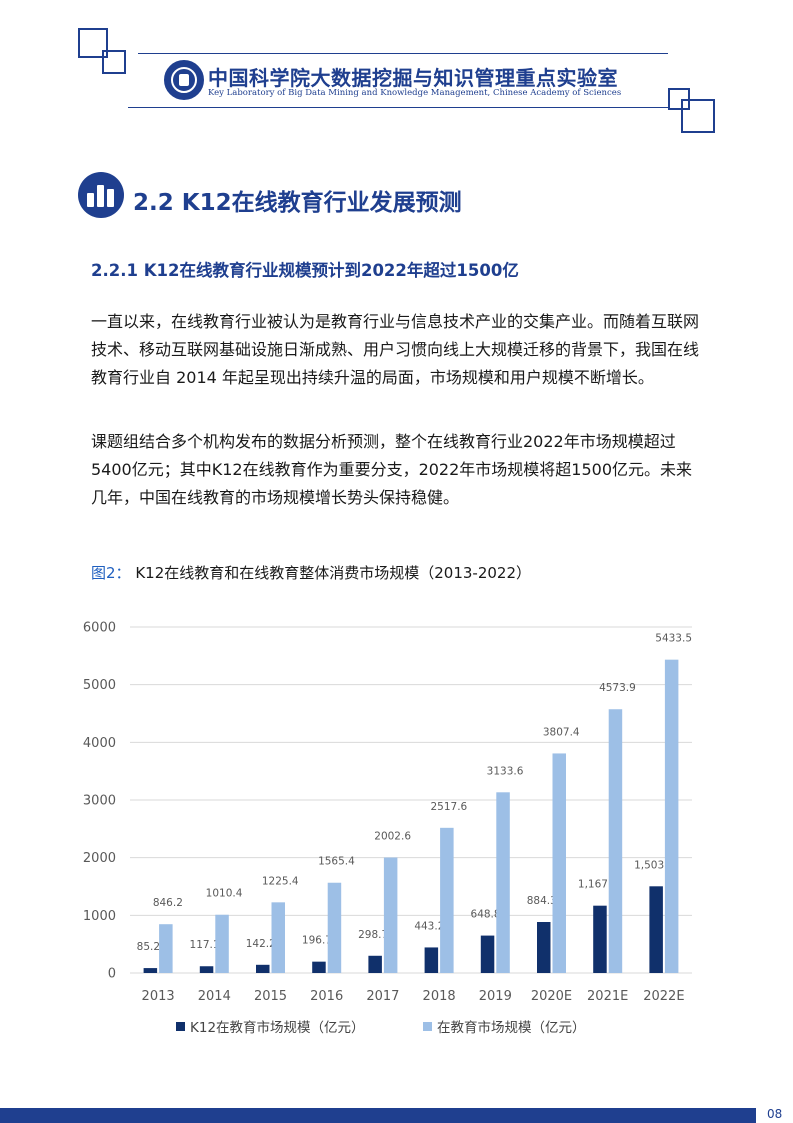 Image resolution: width=793 pixels, height=1123 pixels. Describe the element at coordinates (277, 1028) in the screenshot. I see `legend-label-k12: K12在教育市场规模（亿元）` at that location.